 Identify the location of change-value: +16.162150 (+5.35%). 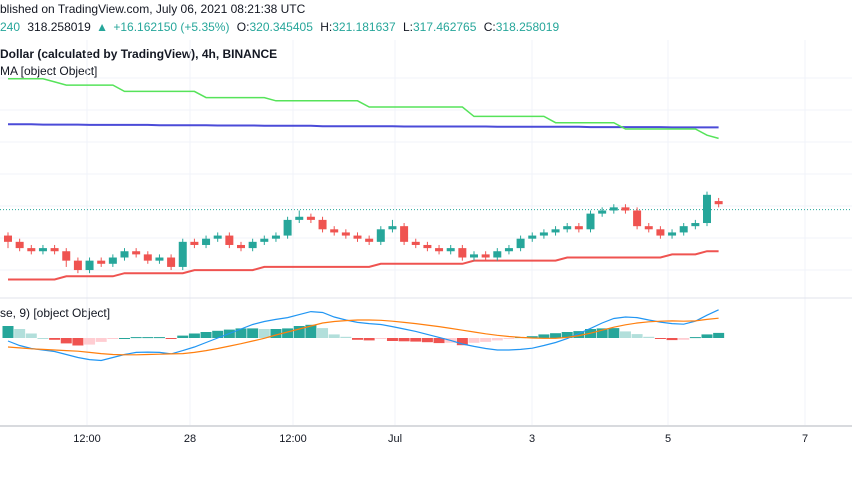
(171, 27).